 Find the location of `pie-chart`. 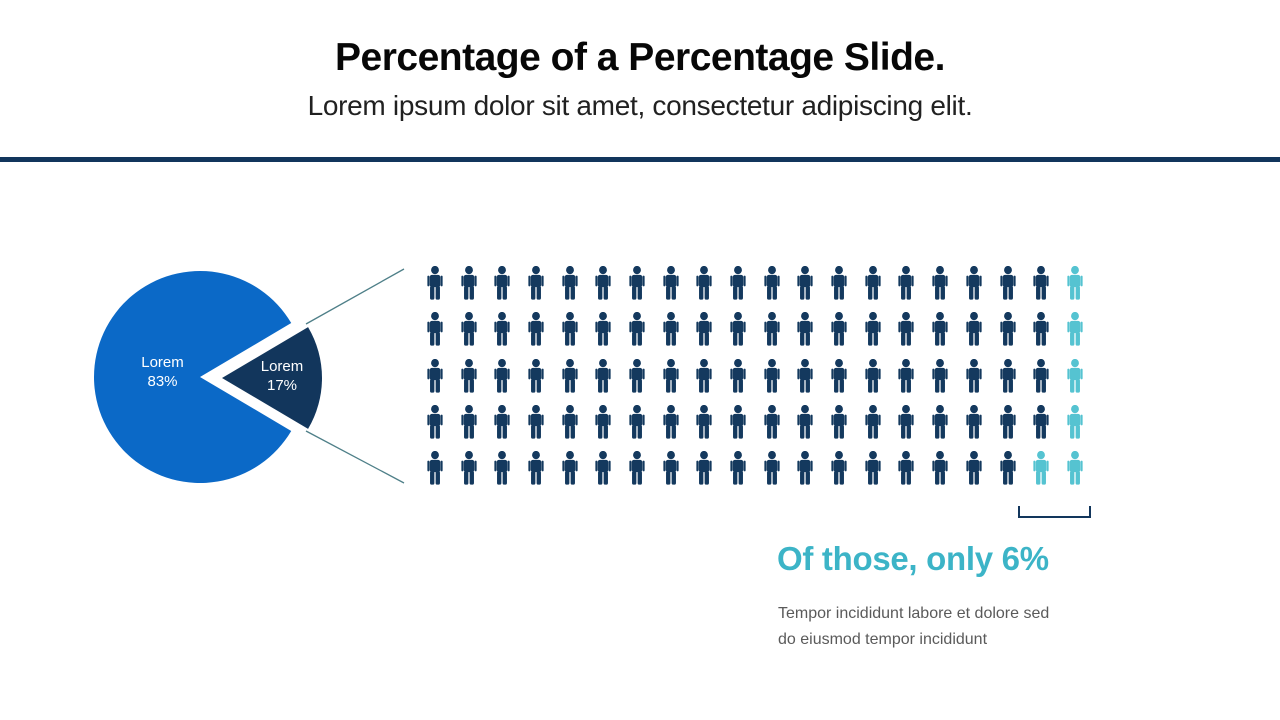

pie-chart is located at coordinates (208, 377).